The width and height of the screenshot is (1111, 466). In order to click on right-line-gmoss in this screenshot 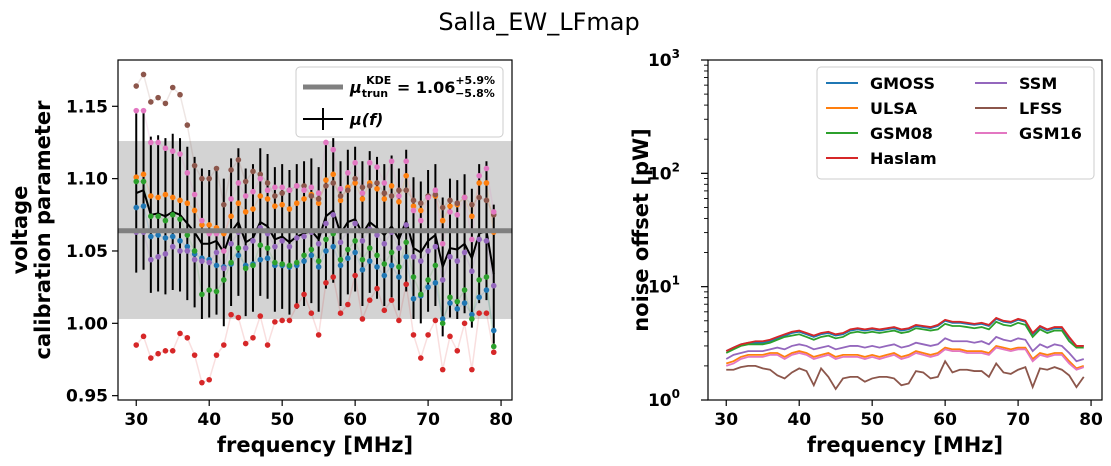, I will do `click(904, 334)`.